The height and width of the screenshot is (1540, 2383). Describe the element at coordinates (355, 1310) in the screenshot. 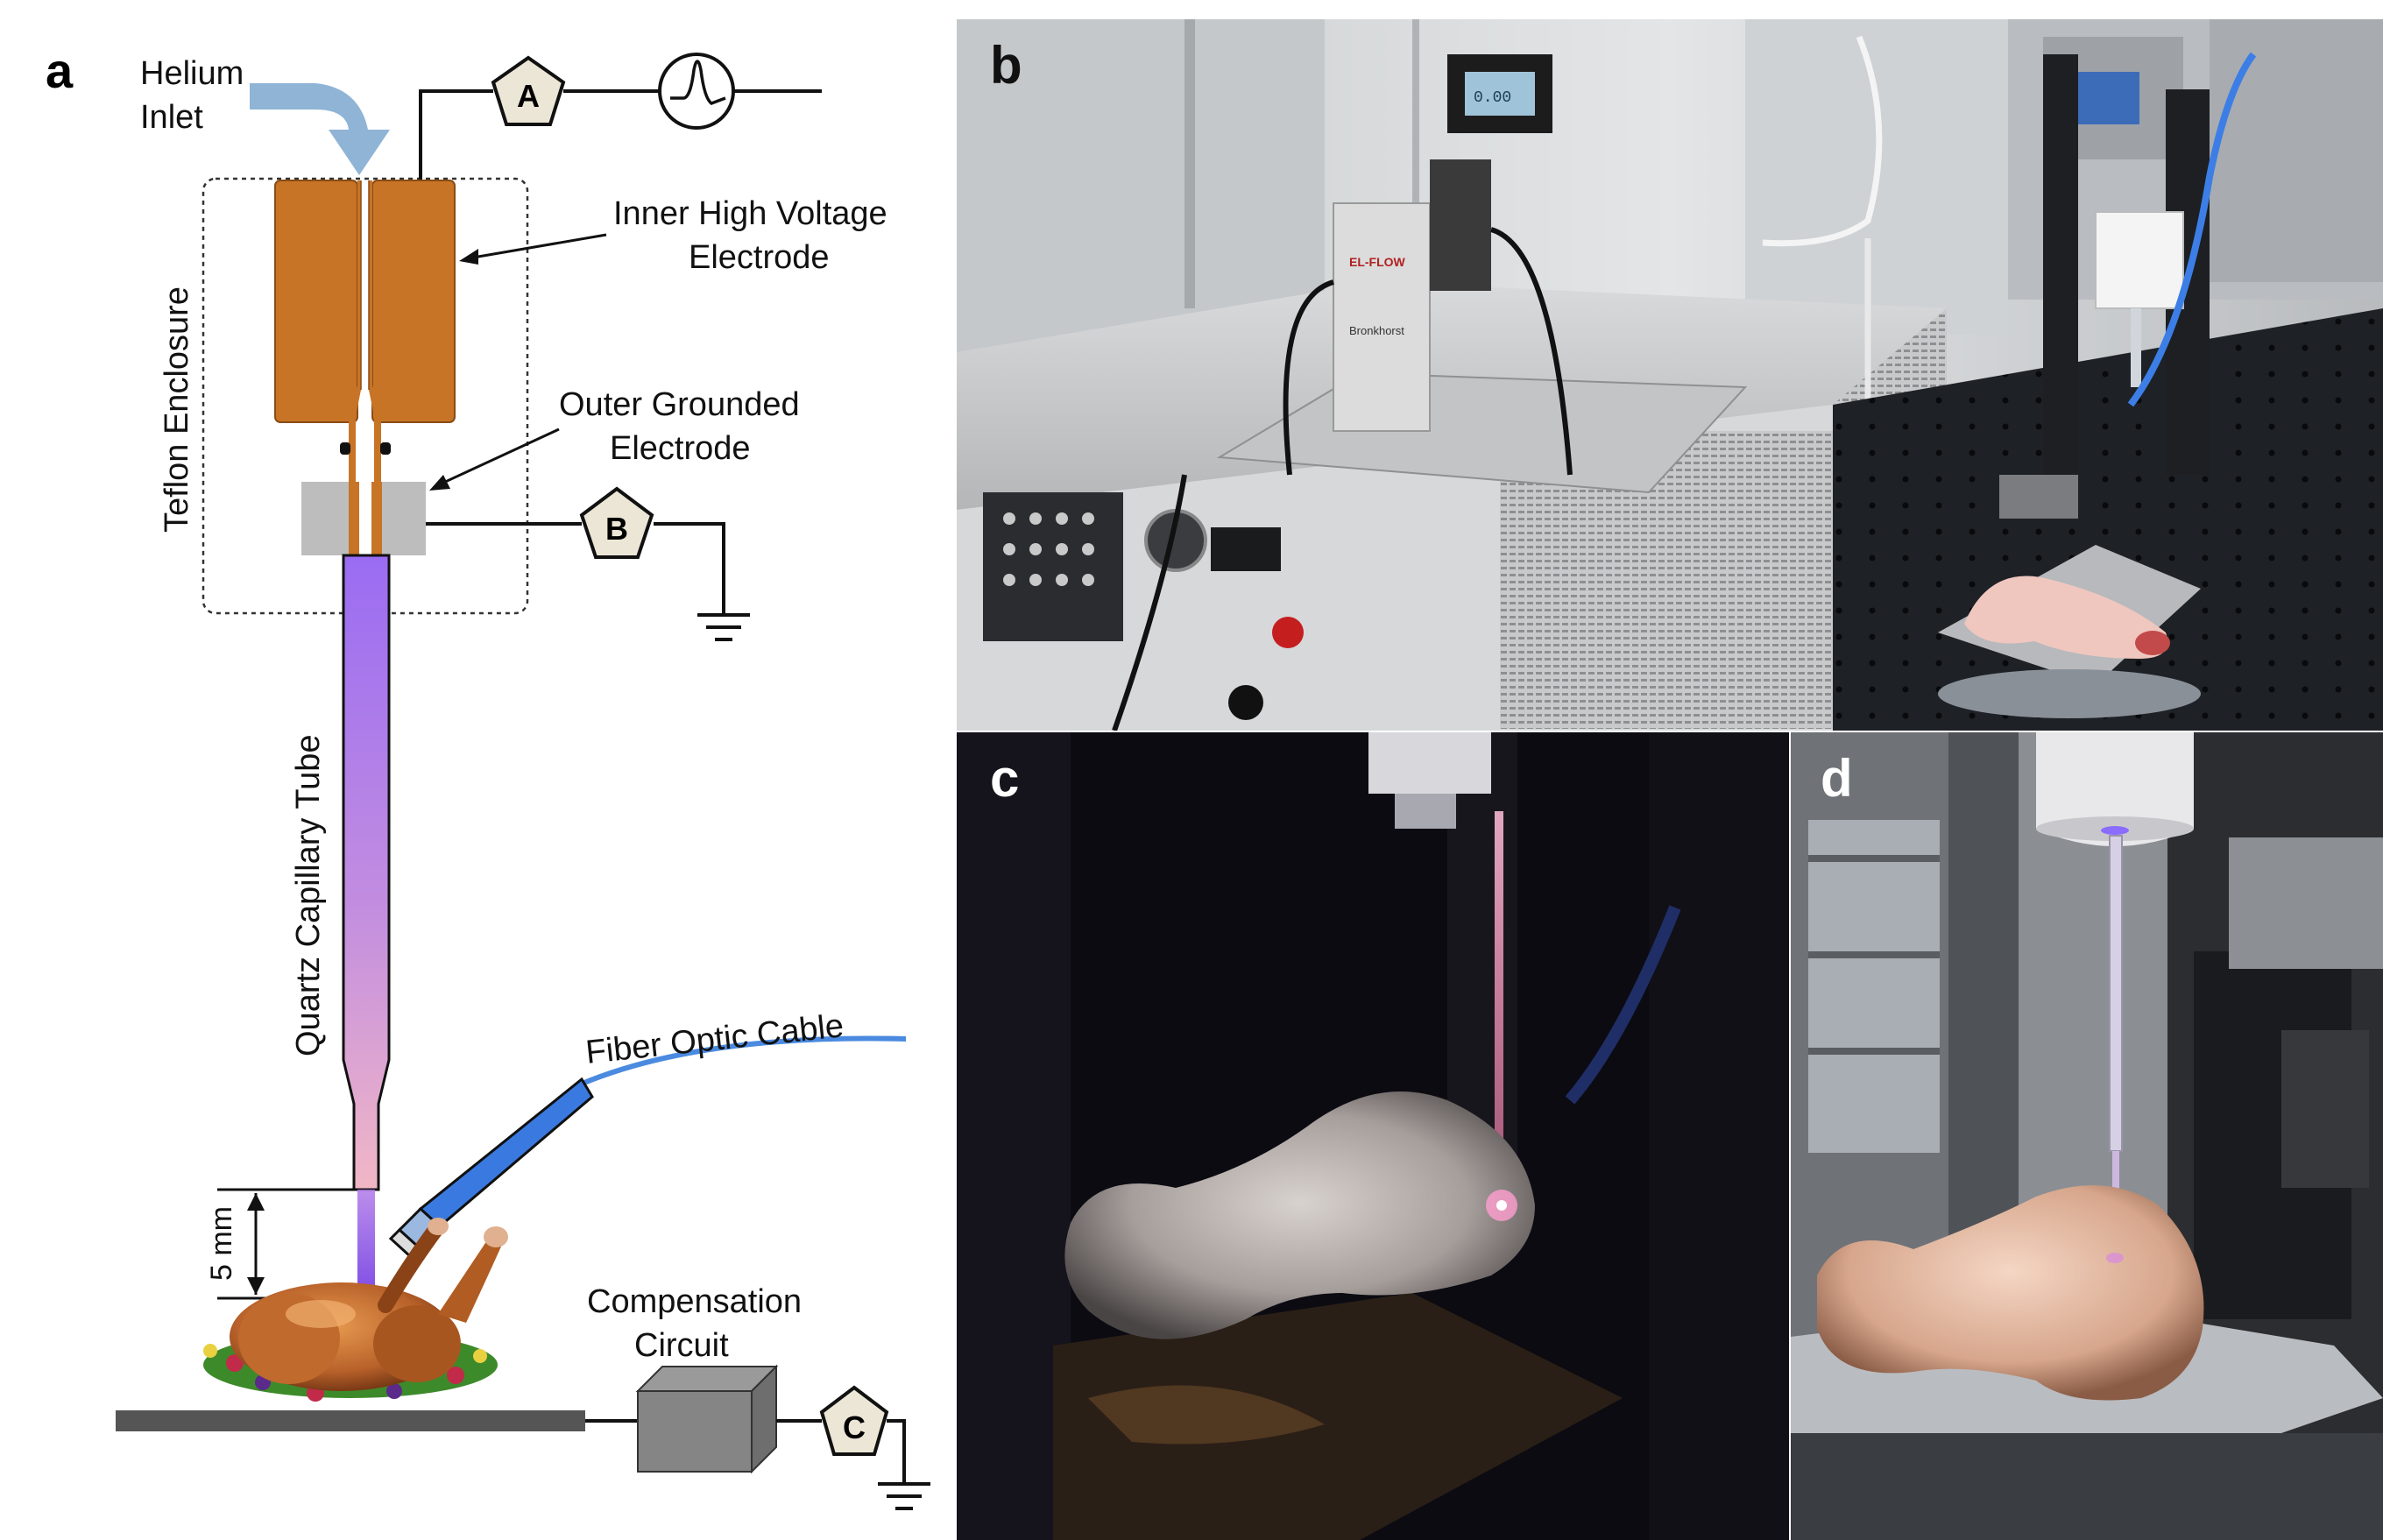

I see `turkey-sample-icon` at that location.